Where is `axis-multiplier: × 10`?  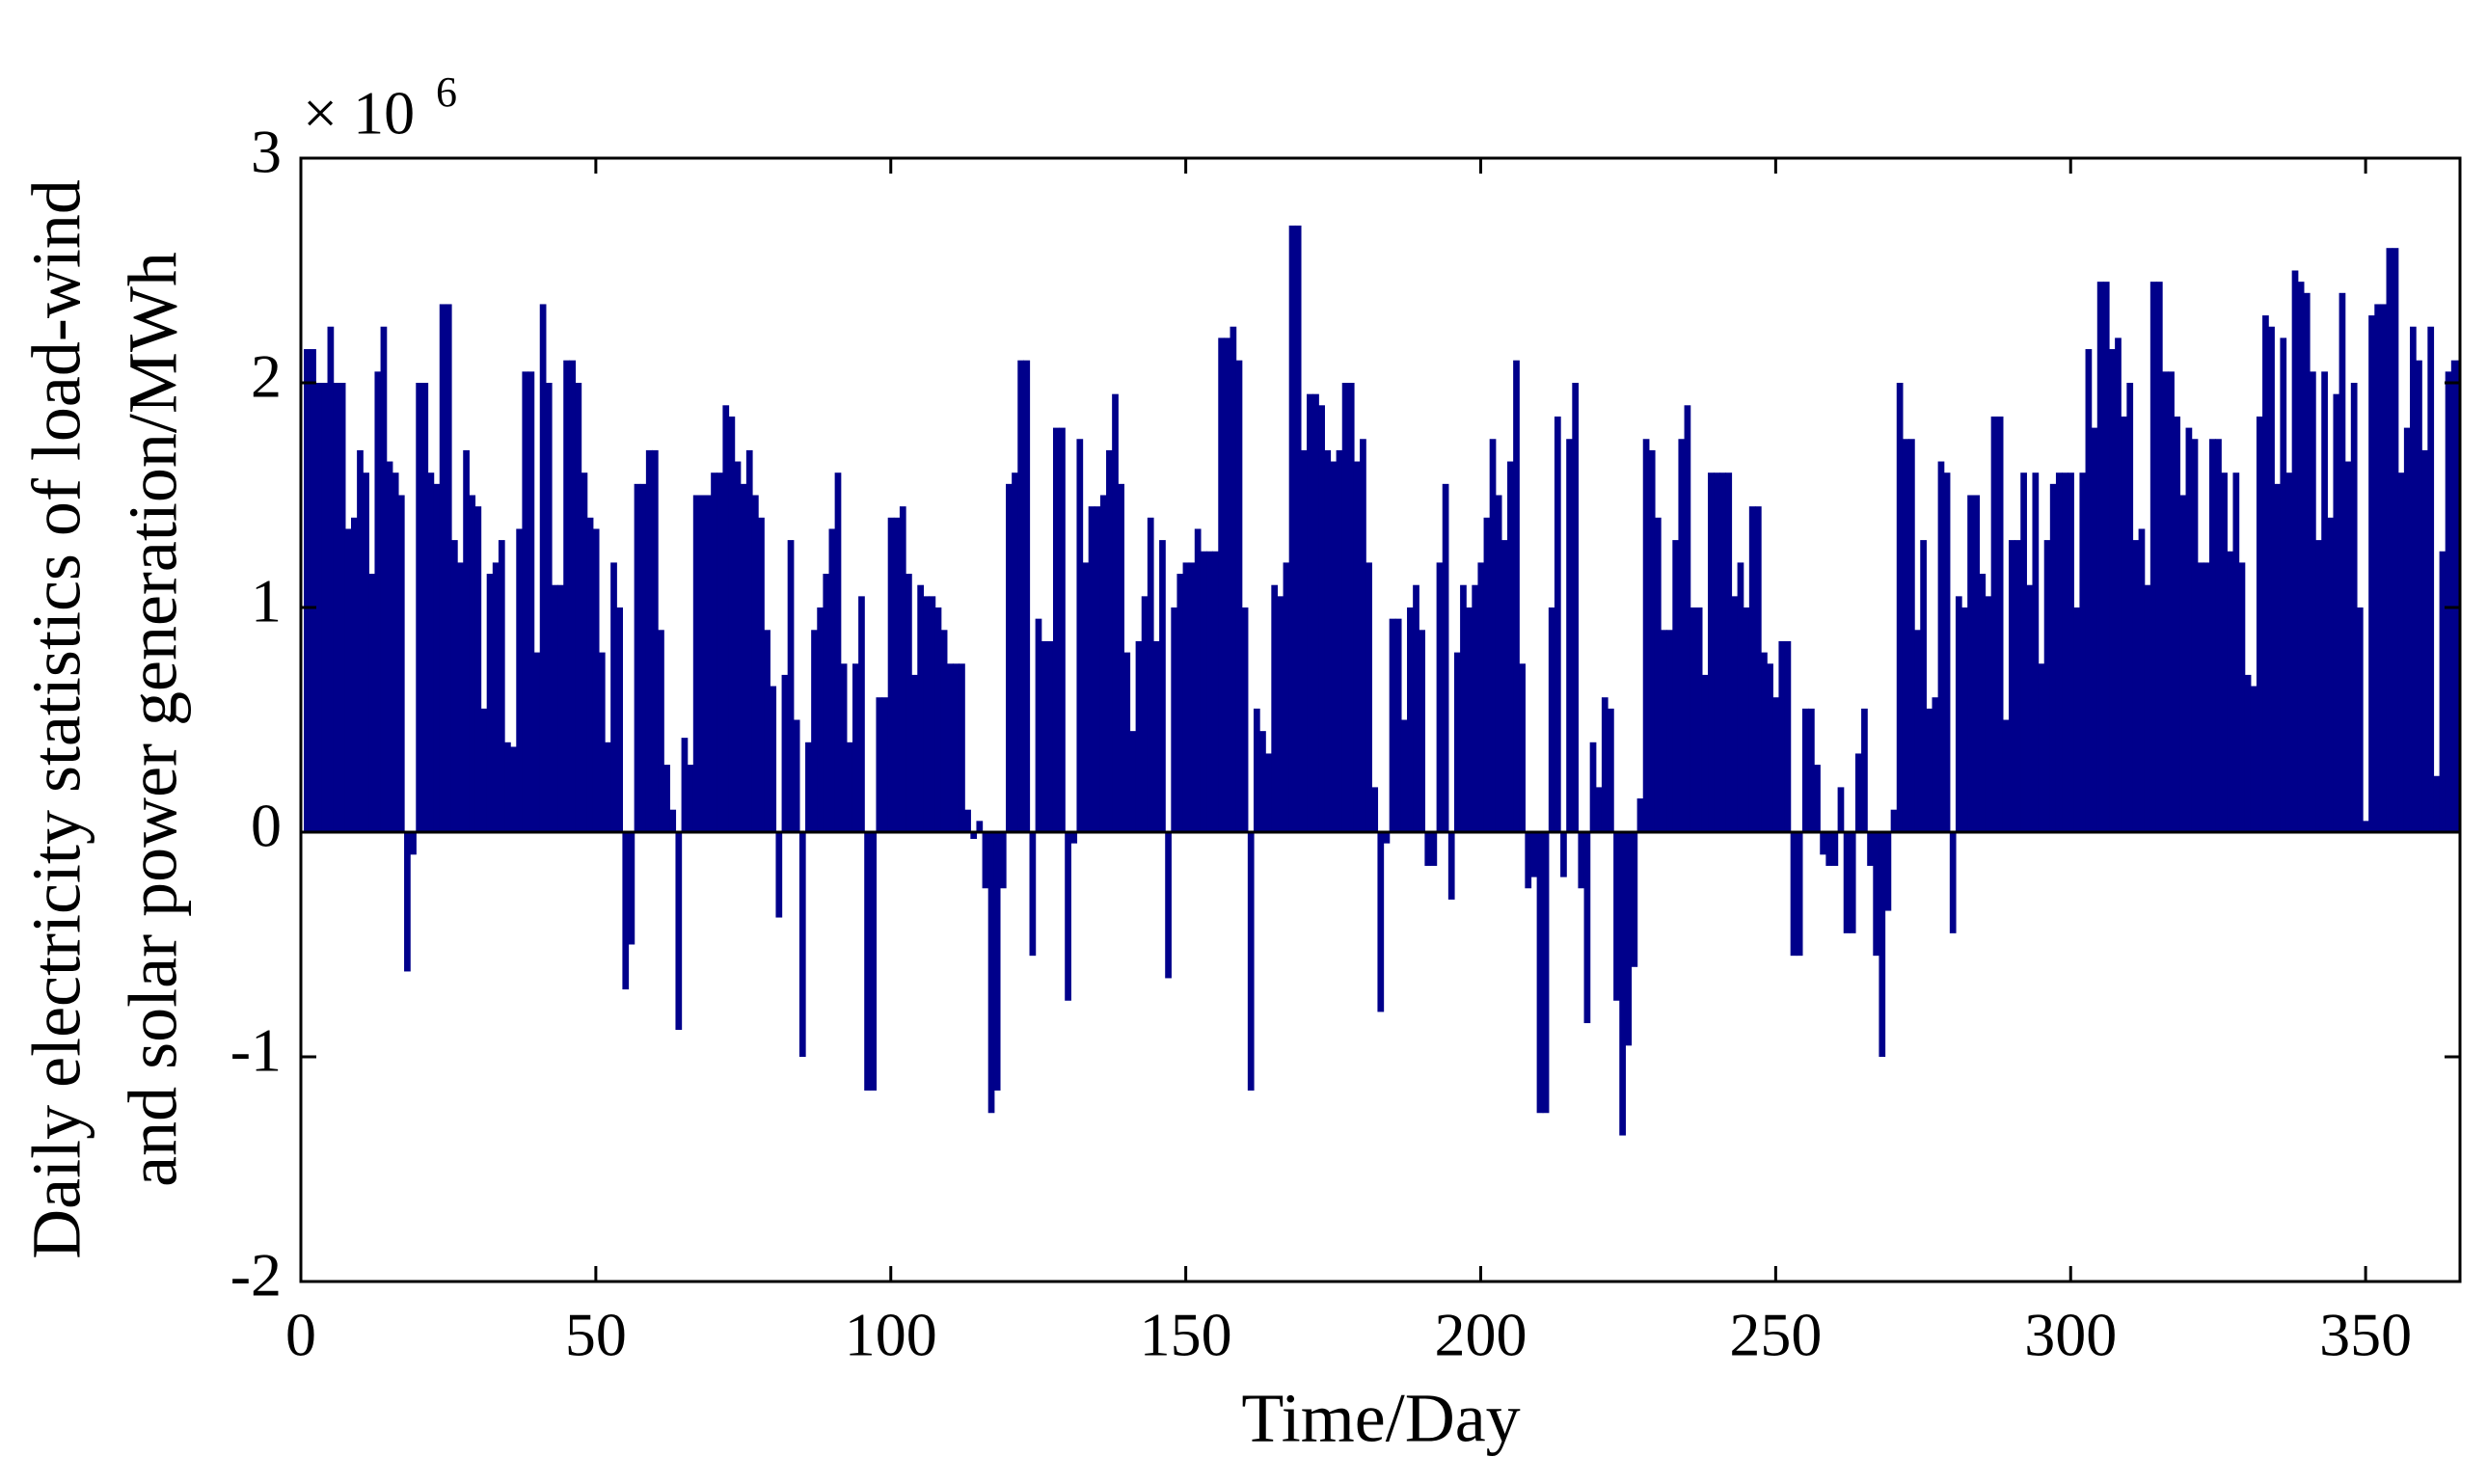 axis-multiplier: × 10 is located at coordinates (359, 113).